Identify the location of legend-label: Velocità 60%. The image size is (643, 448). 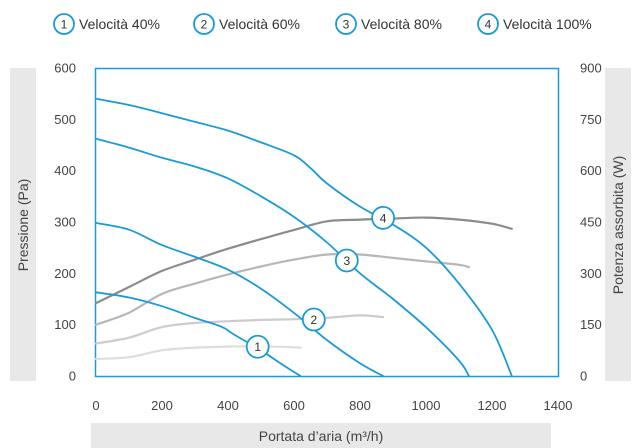
(259, 24).